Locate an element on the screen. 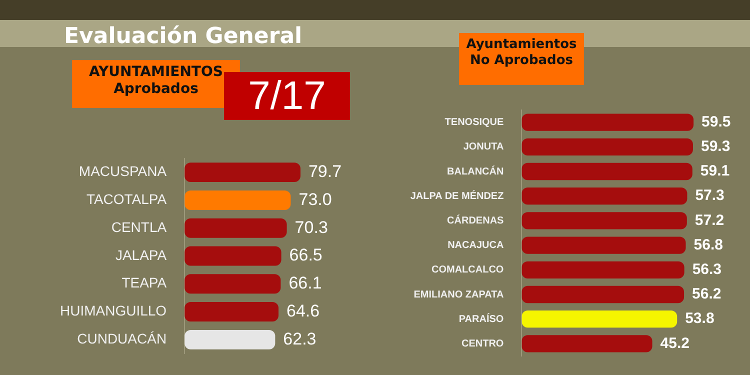 Image resolution: width=750 pixels, height=375 pixels. y-tick-label: CENTRO is located at coordinates (482, 344).